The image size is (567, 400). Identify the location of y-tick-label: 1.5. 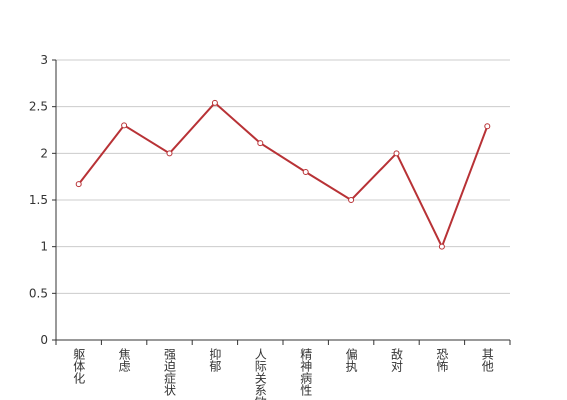
(38, 200).